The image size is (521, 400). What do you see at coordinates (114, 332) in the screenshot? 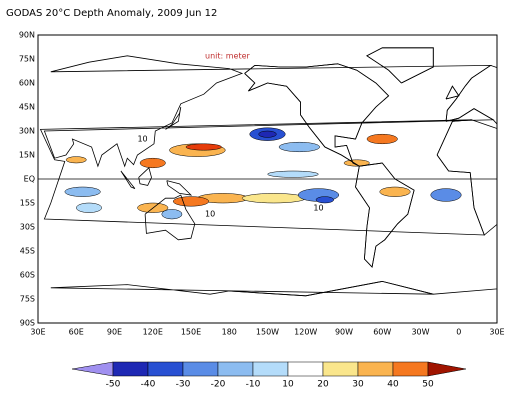
I see `lon-label: 90E` at bounding box center [114, 332].